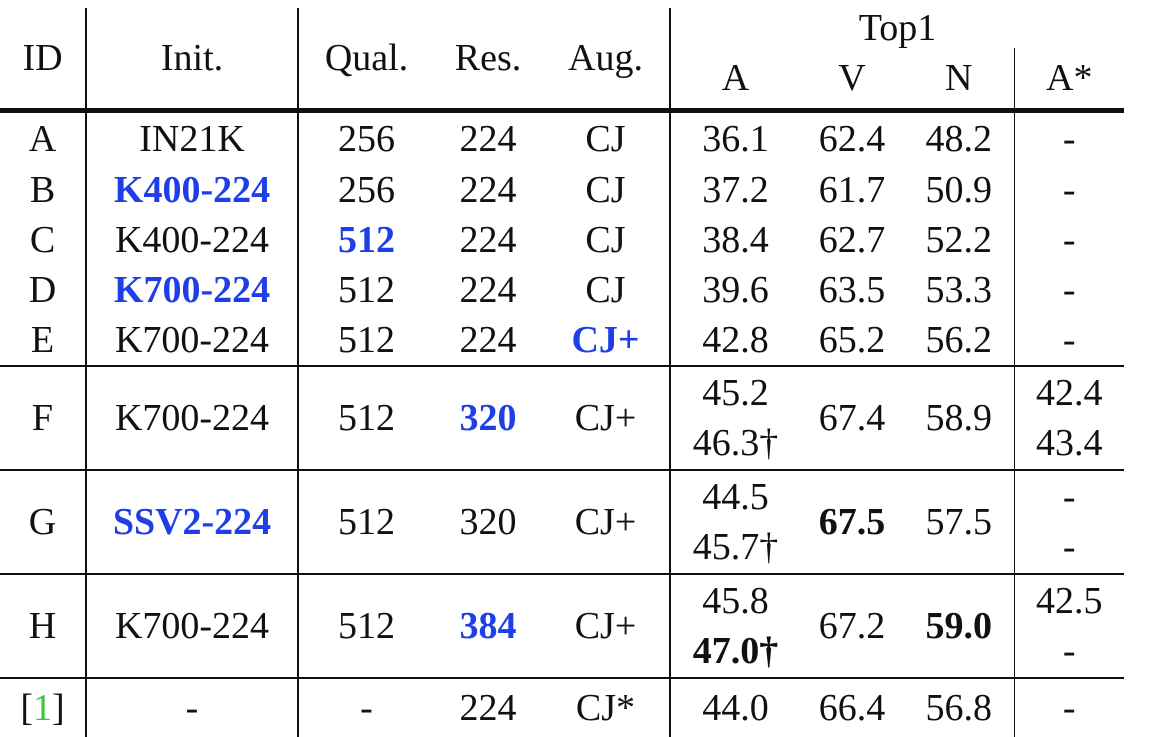  I want to click on cell-v: 62.4, so click(852, 136).